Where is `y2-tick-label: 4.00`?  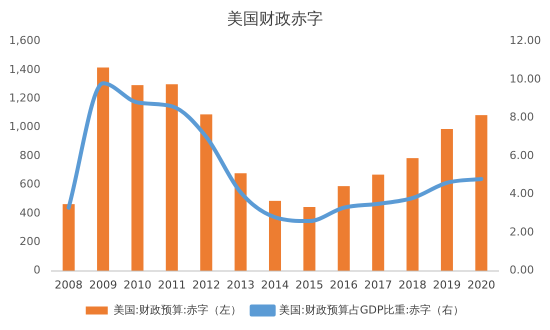
y2-tick-label: 4.00 is located at coordinates (522, 193).